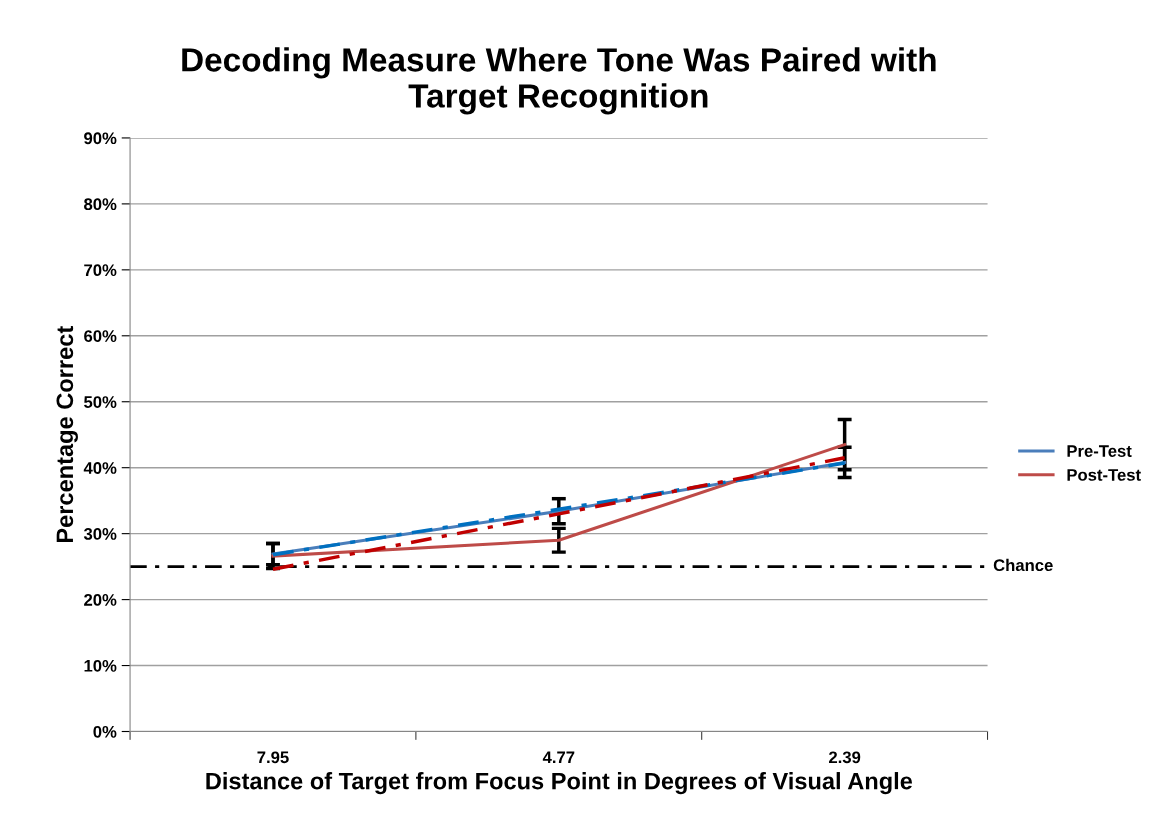 The width and height of the screenshot is (1151, 836). What do you see at coordinates (100, 468) in the screenshot?
I see `y-tick-label: 40%` at bounding box center [100, 468].